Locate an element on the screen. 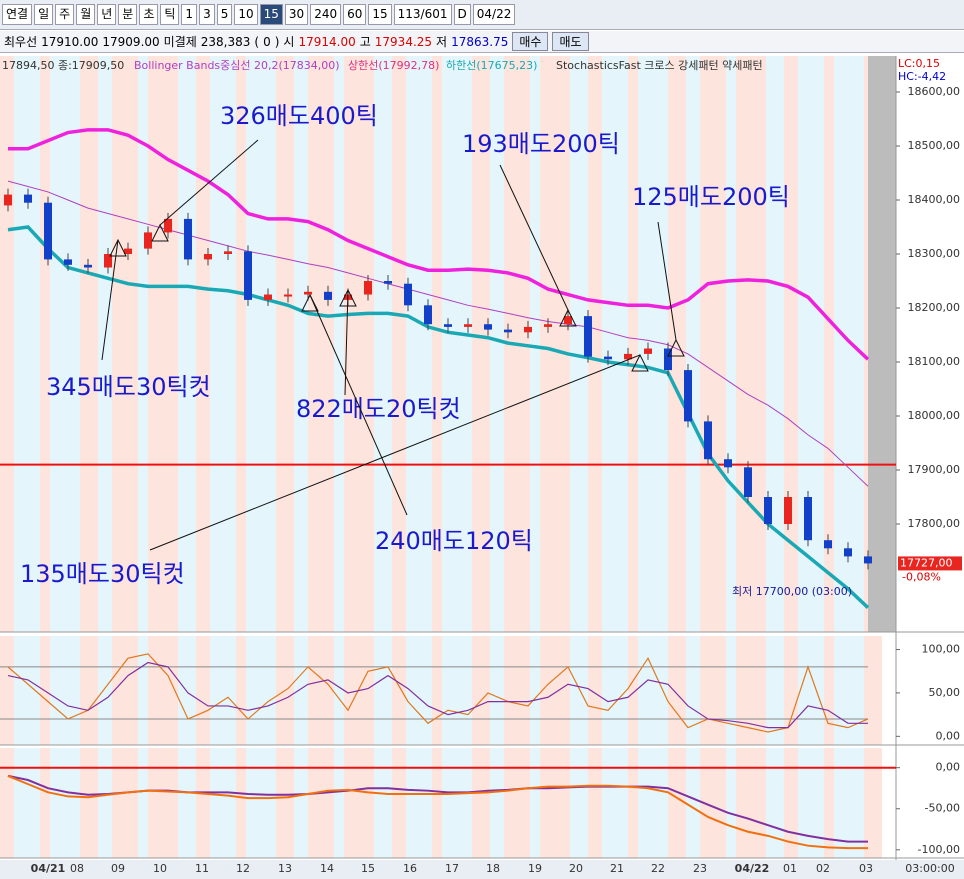  period-button: 월 is located at coordinates (86, 14).